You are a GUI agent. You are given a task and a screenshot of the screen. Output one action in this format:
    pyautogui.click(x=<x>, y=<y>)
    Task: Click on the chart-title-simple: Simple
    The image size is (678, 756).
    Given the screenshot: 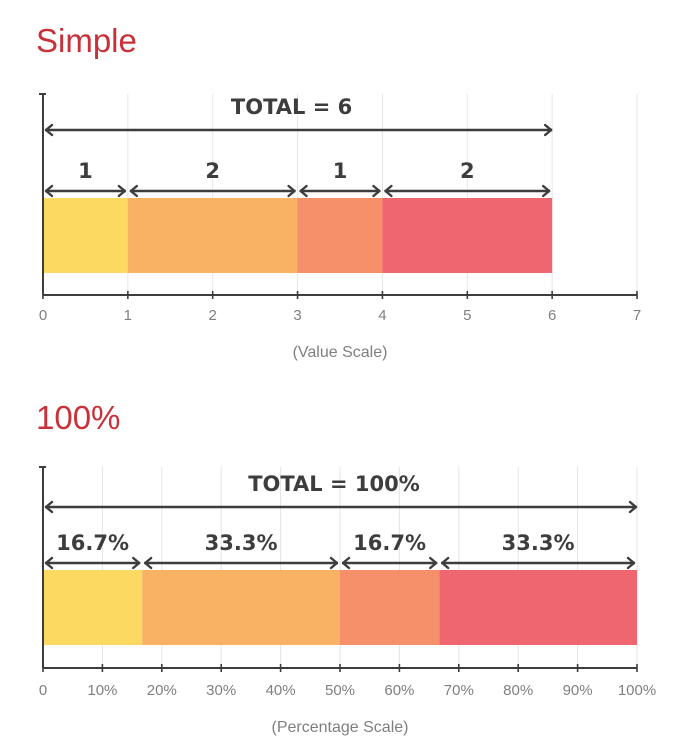 What is the action you would take?
    pyautogui.click(x=86, y=40)
    